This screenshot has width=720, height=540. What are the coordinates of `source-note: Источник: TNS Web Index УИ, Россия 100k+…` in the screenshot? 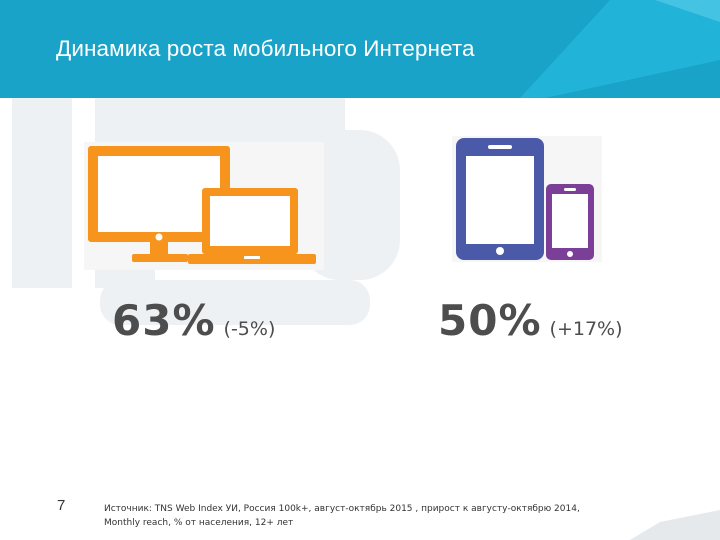 It's located at (374, 516).